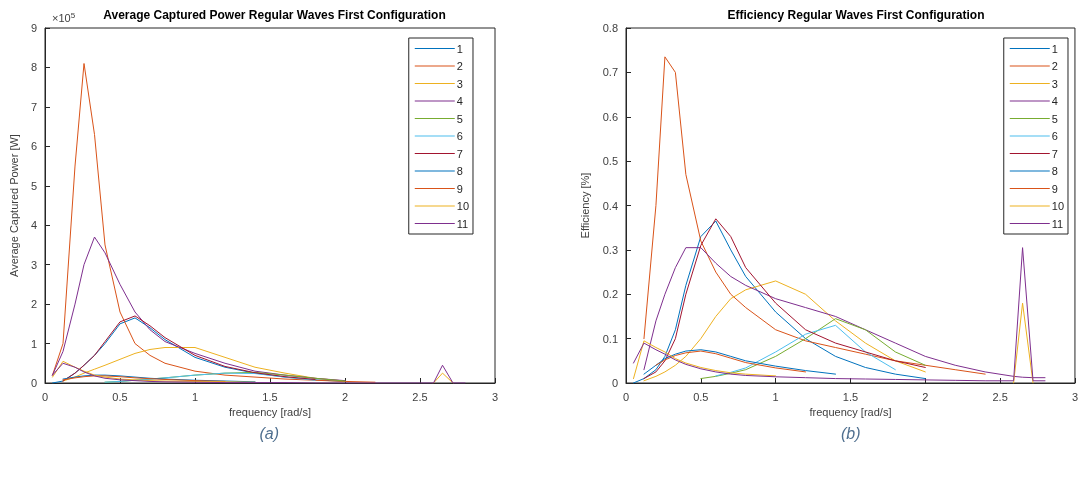 The height and width of the screenshot is (477, 1081). What do you see at coordinates (274, 15) in the screenshot?
I see `chart-title: Average Captured Power Regular Waves First Configuration` at bounding box center [274, 15].